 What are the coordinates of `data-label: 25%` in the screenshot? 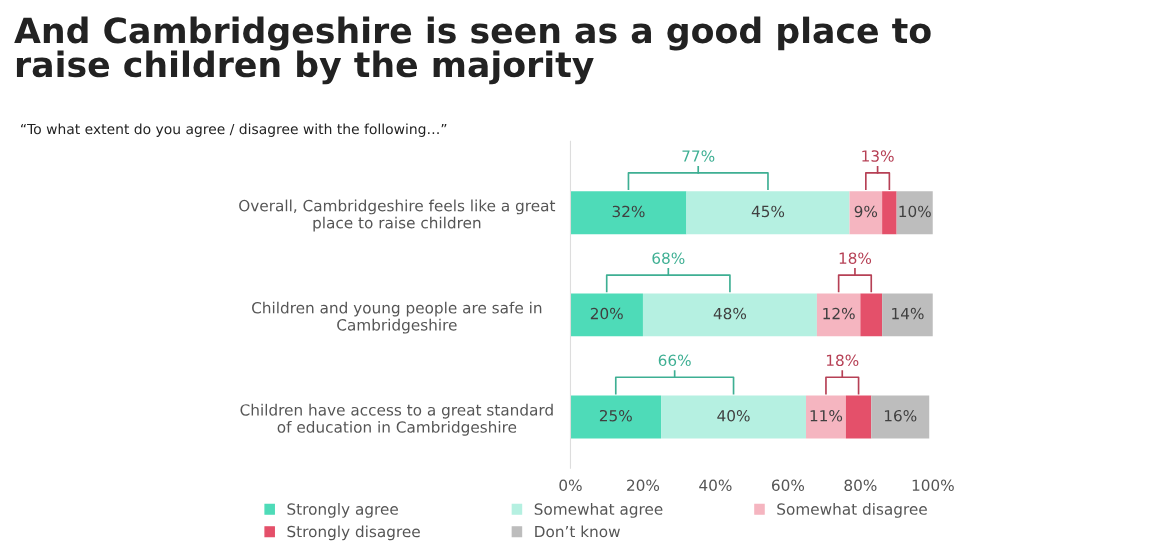 It's located at (615, 415).